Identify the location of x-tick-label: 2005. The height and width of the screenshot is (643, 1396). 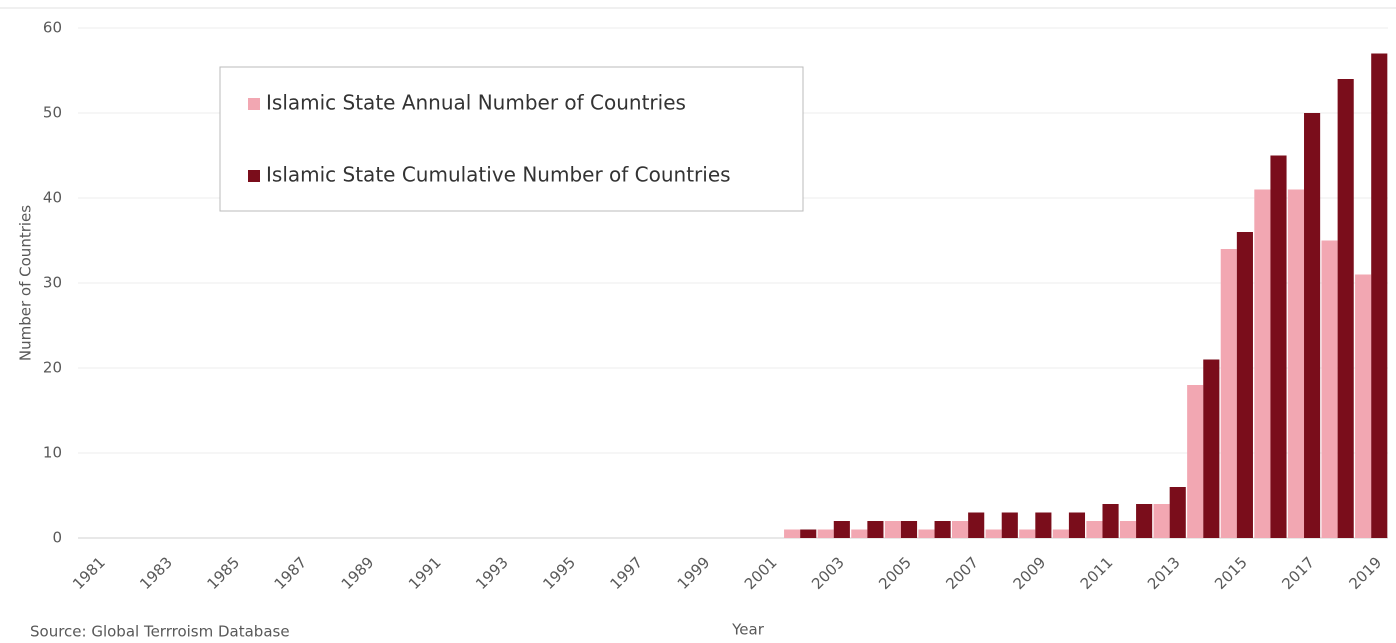
(895, 573).